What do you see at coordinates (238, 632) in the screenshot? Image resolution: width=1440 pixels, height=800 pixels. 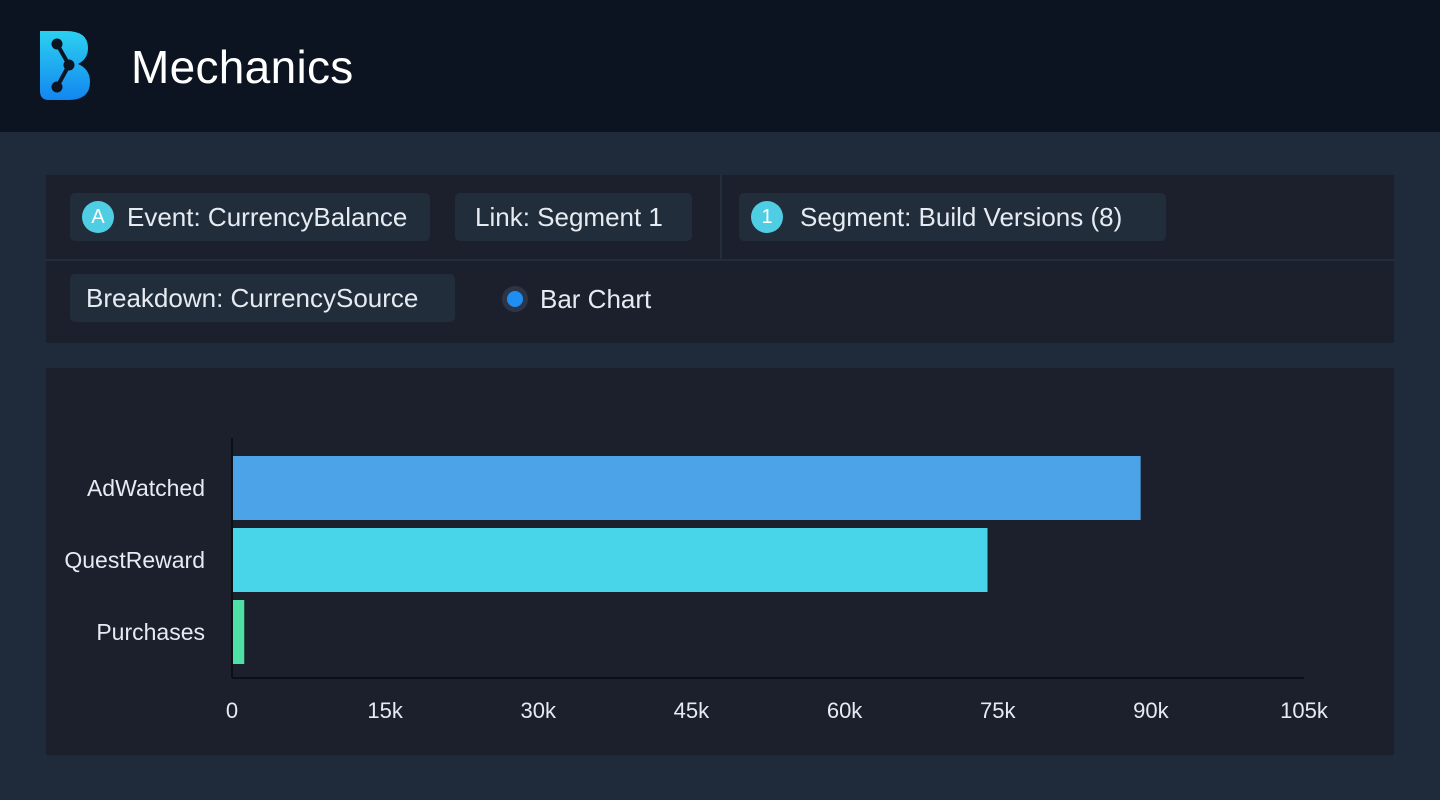 I see `bar-purchases` at bounding box center [238, 632].